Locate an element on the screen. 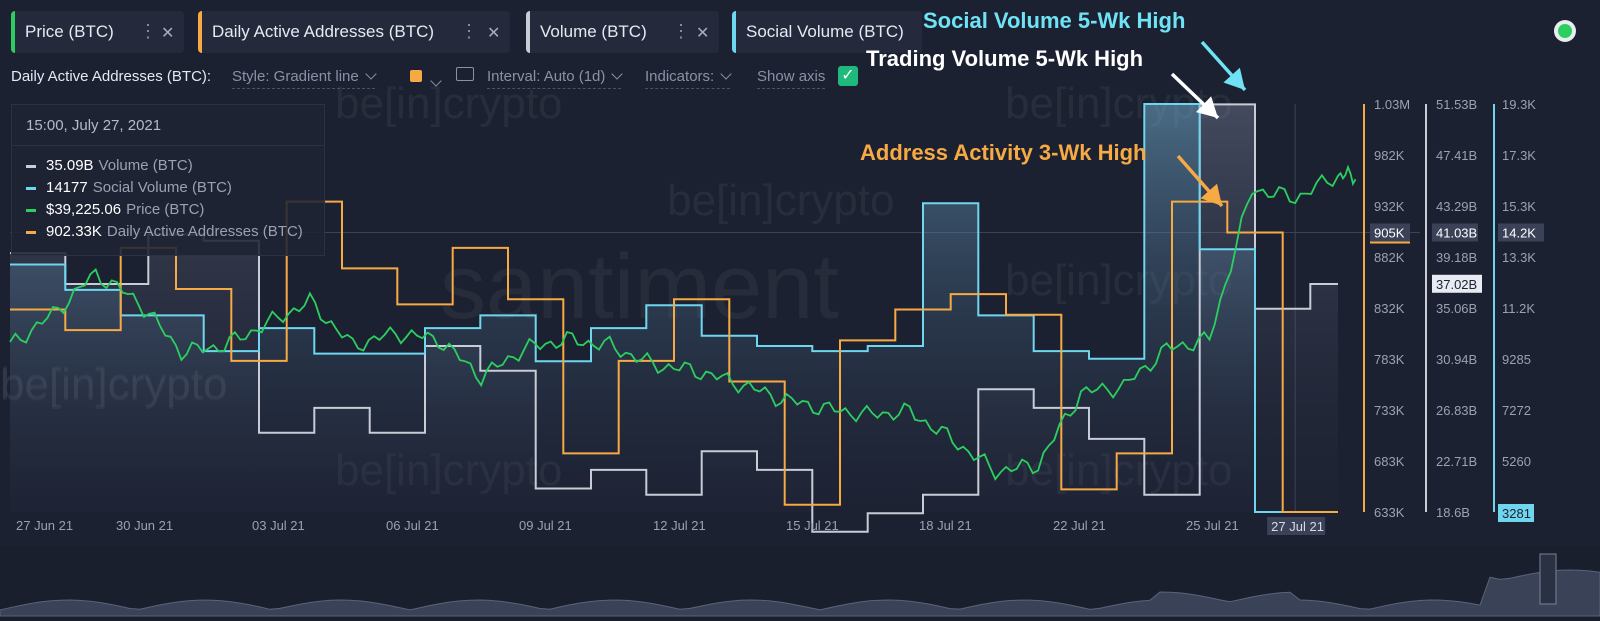 Image resolution: width=1600 pixels, height=621 pixels. address-activity-arrow-head is located at coordinates (1211, 194).